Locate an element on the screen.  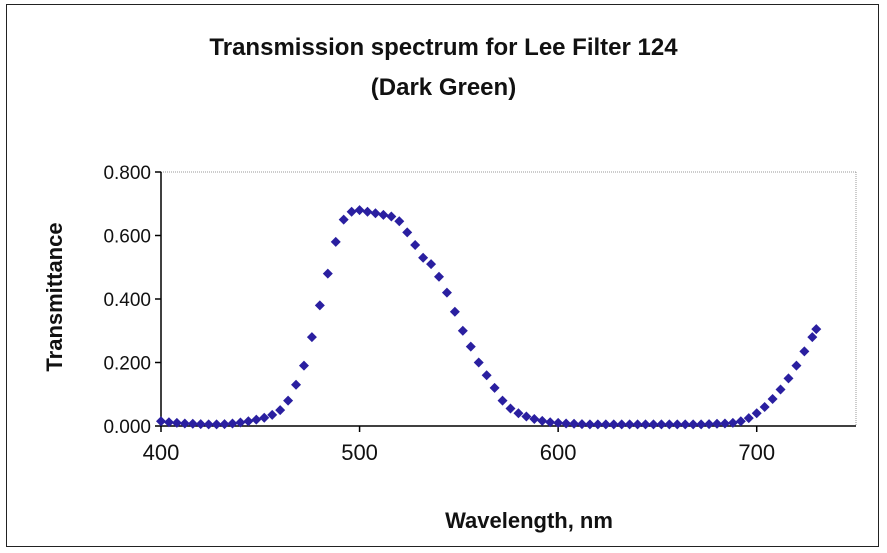
y-tick-label: 0.000 is located at coordinates (127, 427).